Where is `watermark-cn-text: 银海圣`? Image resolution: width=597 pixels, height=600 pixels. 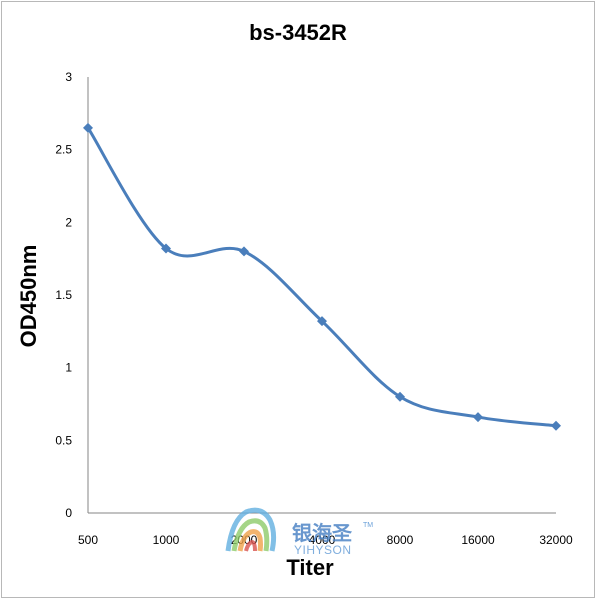 watermark-cn-text: 银海圣 is located at coordinates (322, 533).